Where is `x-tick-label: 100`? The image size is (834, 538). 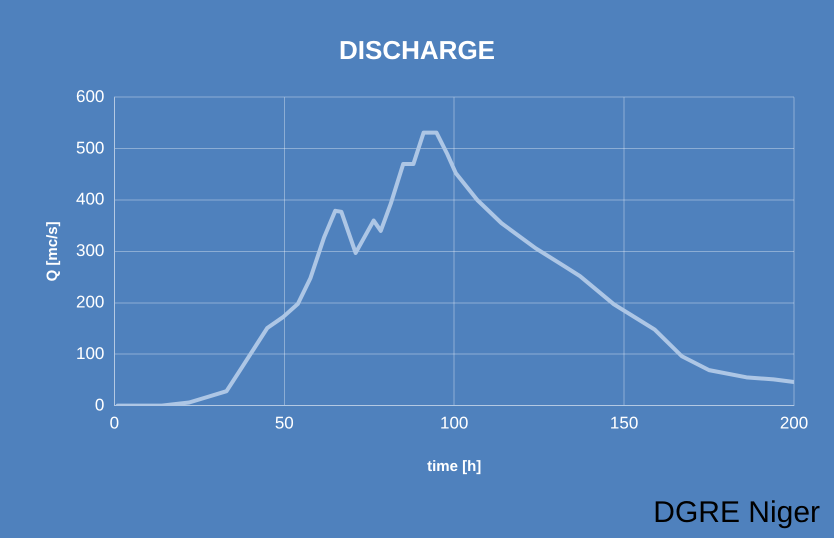 x-tick-label: 100 is located at coordinates (454, 422).